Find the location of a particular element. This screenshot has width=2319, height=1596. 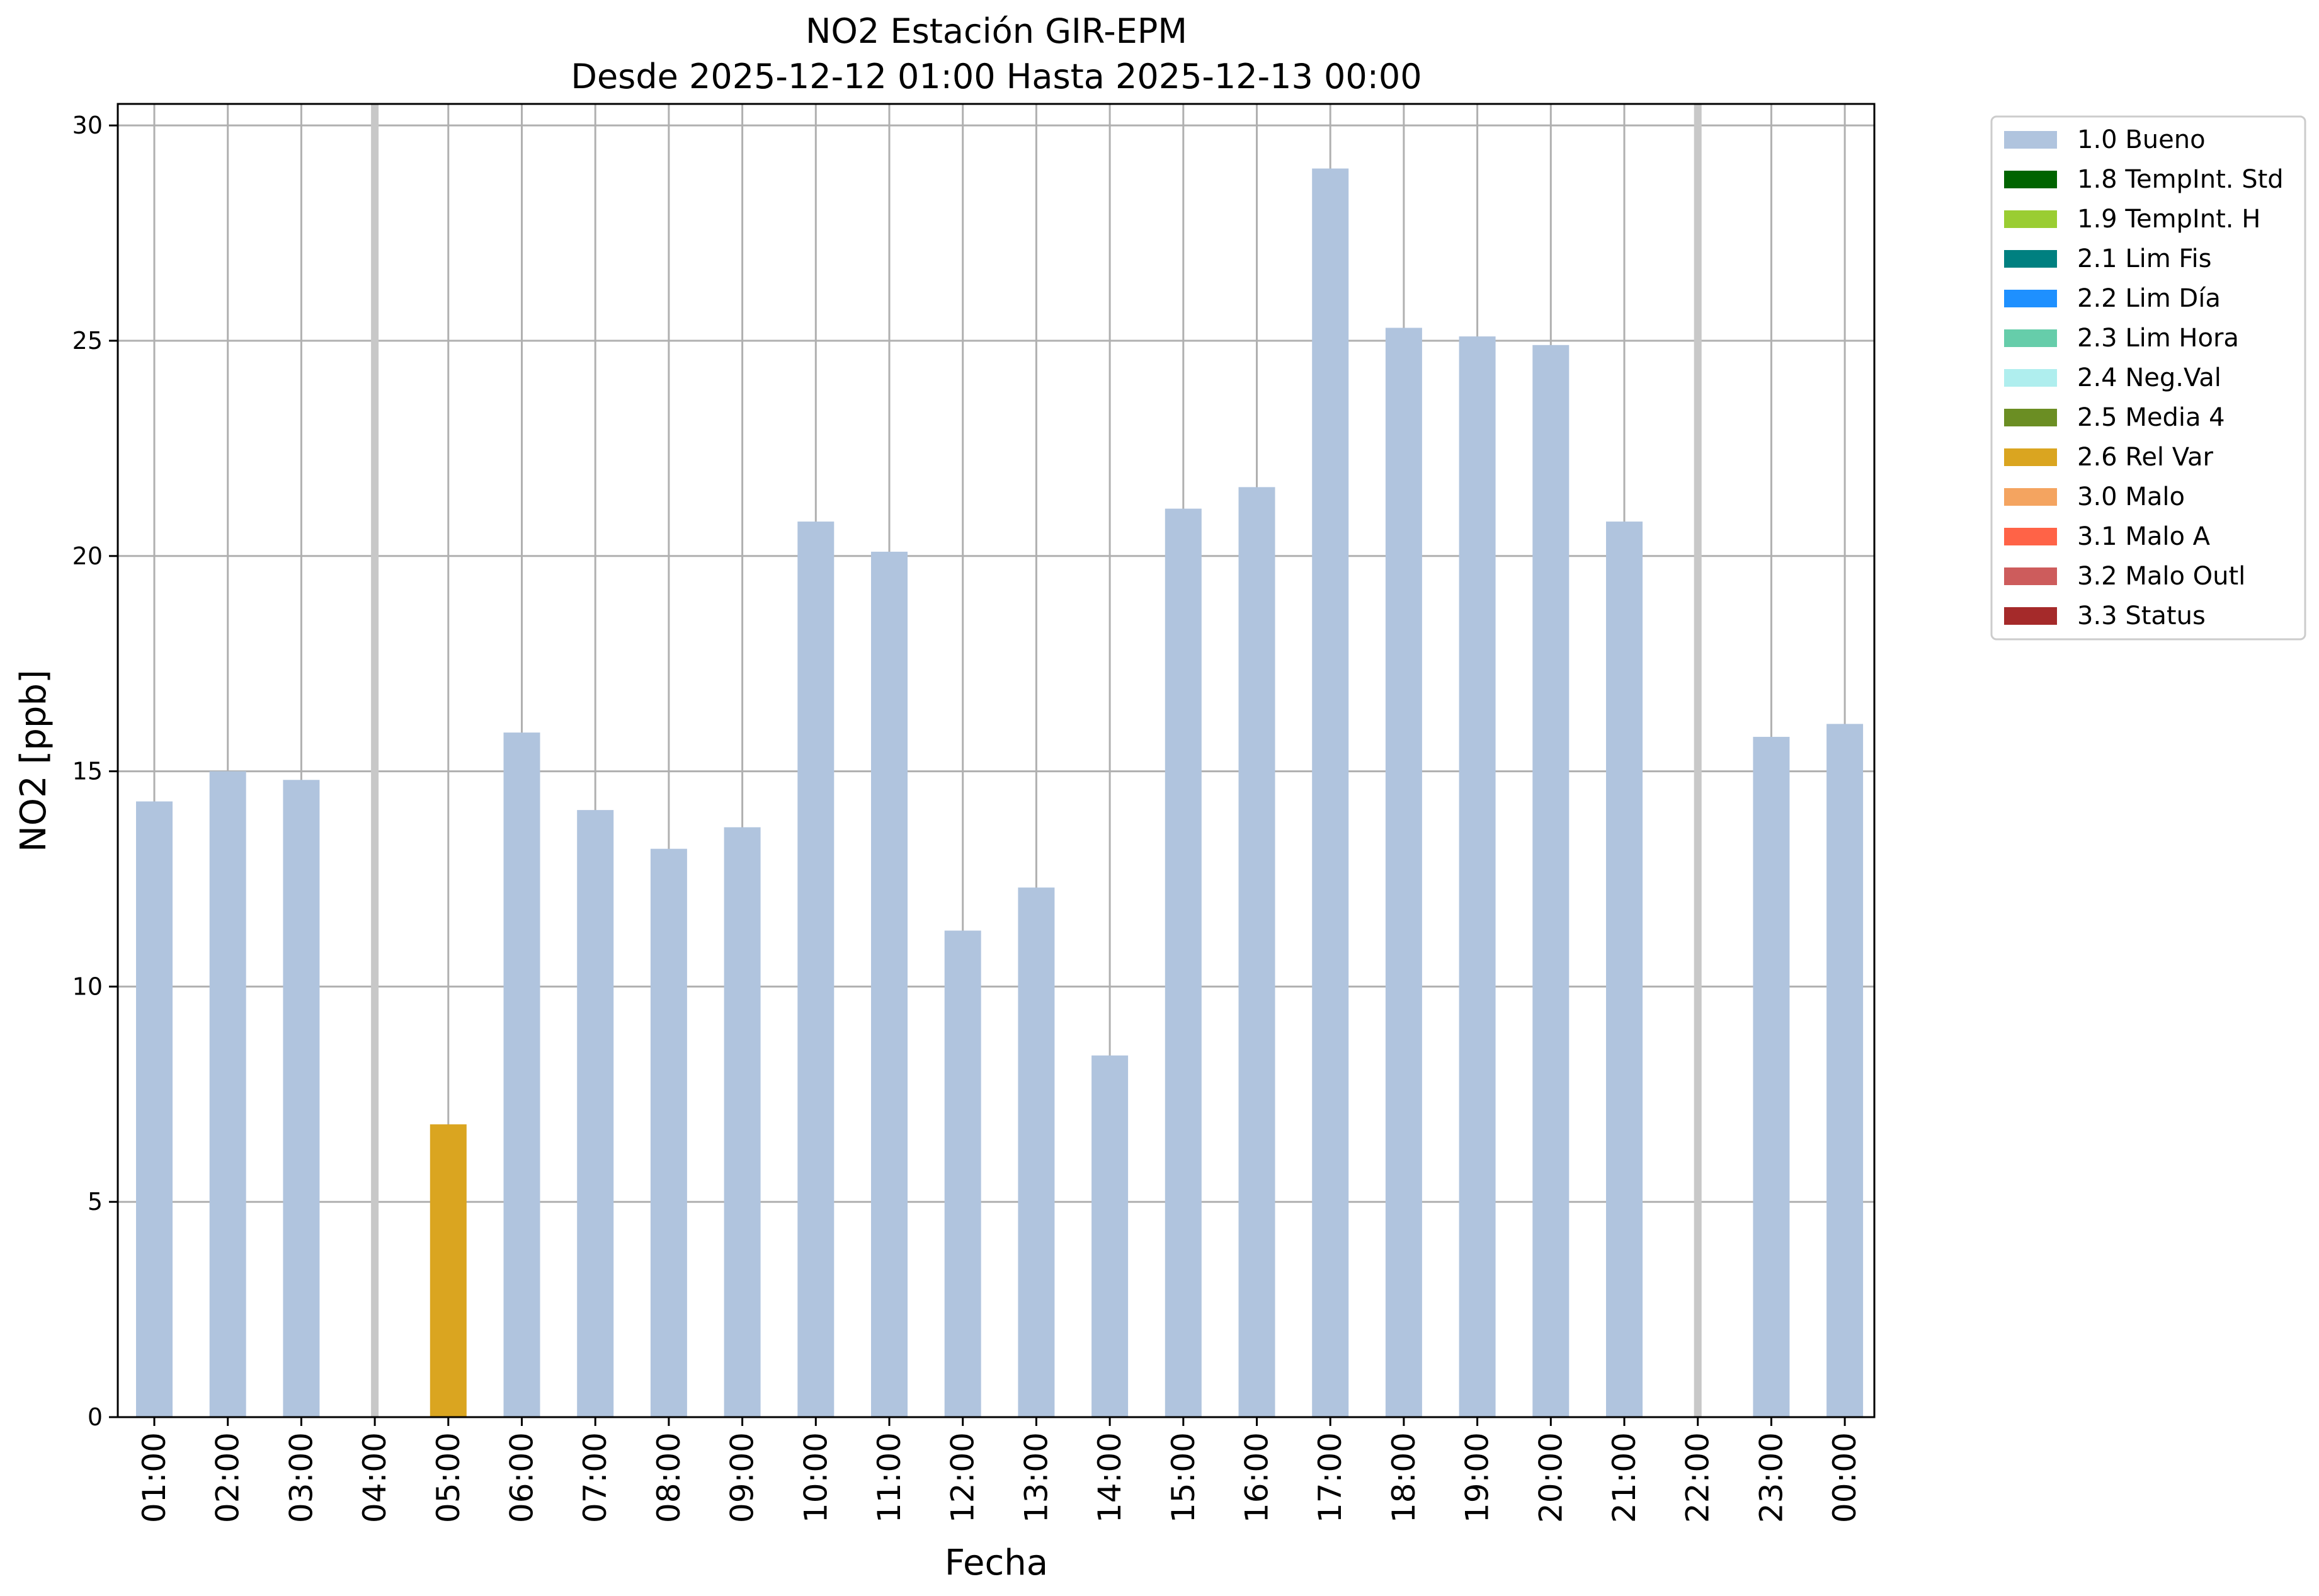

legend-label: 2.2 Lim Día is located at coordinates (2149, 298).